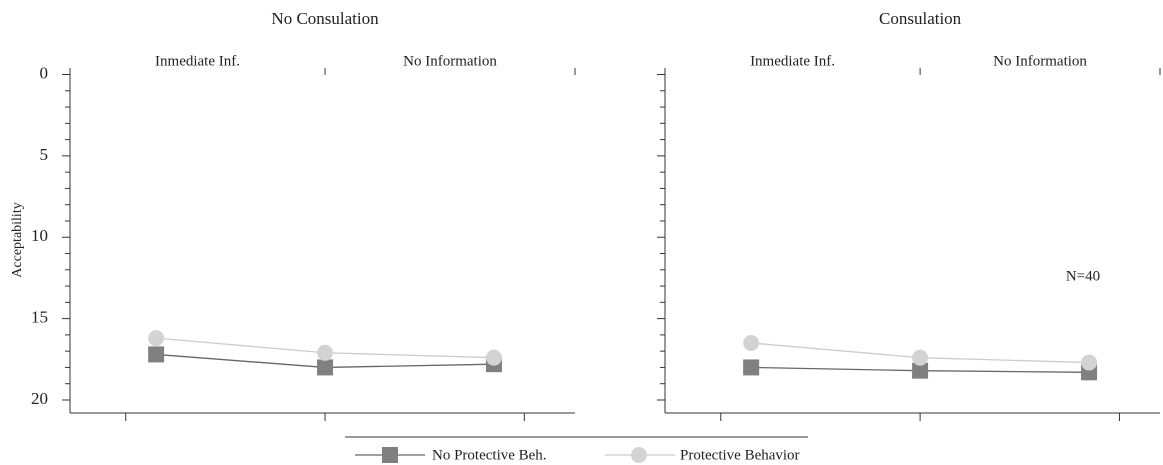 This screenshot has width=1163, height=465. I want to click on annotation: N=40, so click(1083, 276).